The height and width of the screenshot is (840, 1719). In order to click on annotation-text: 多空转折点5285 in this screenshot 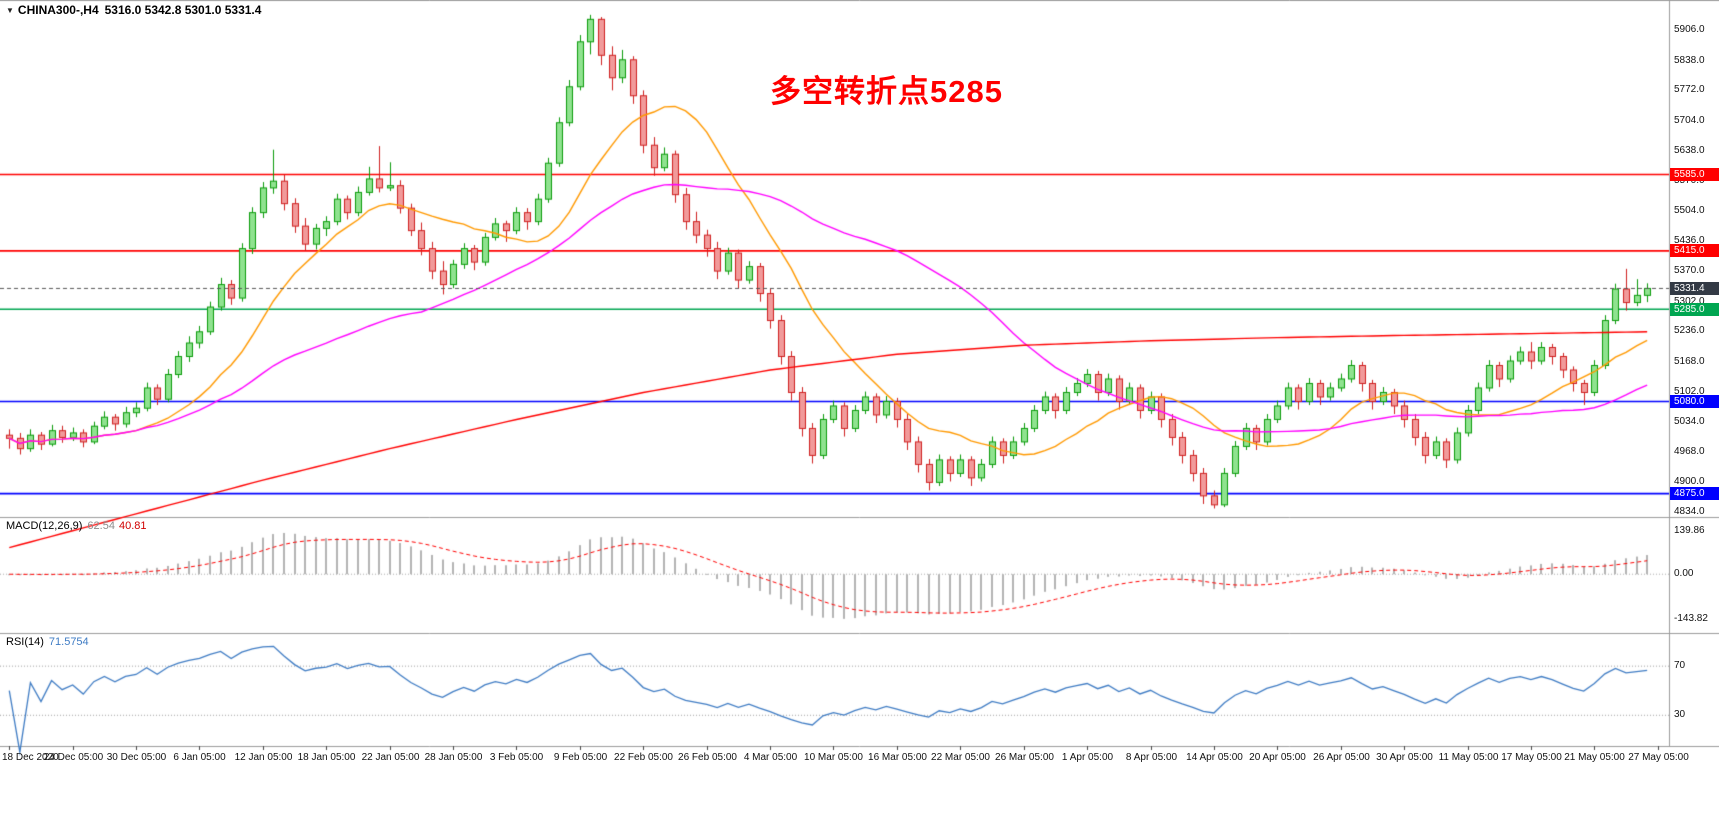, I will do `click(886, 91)`.